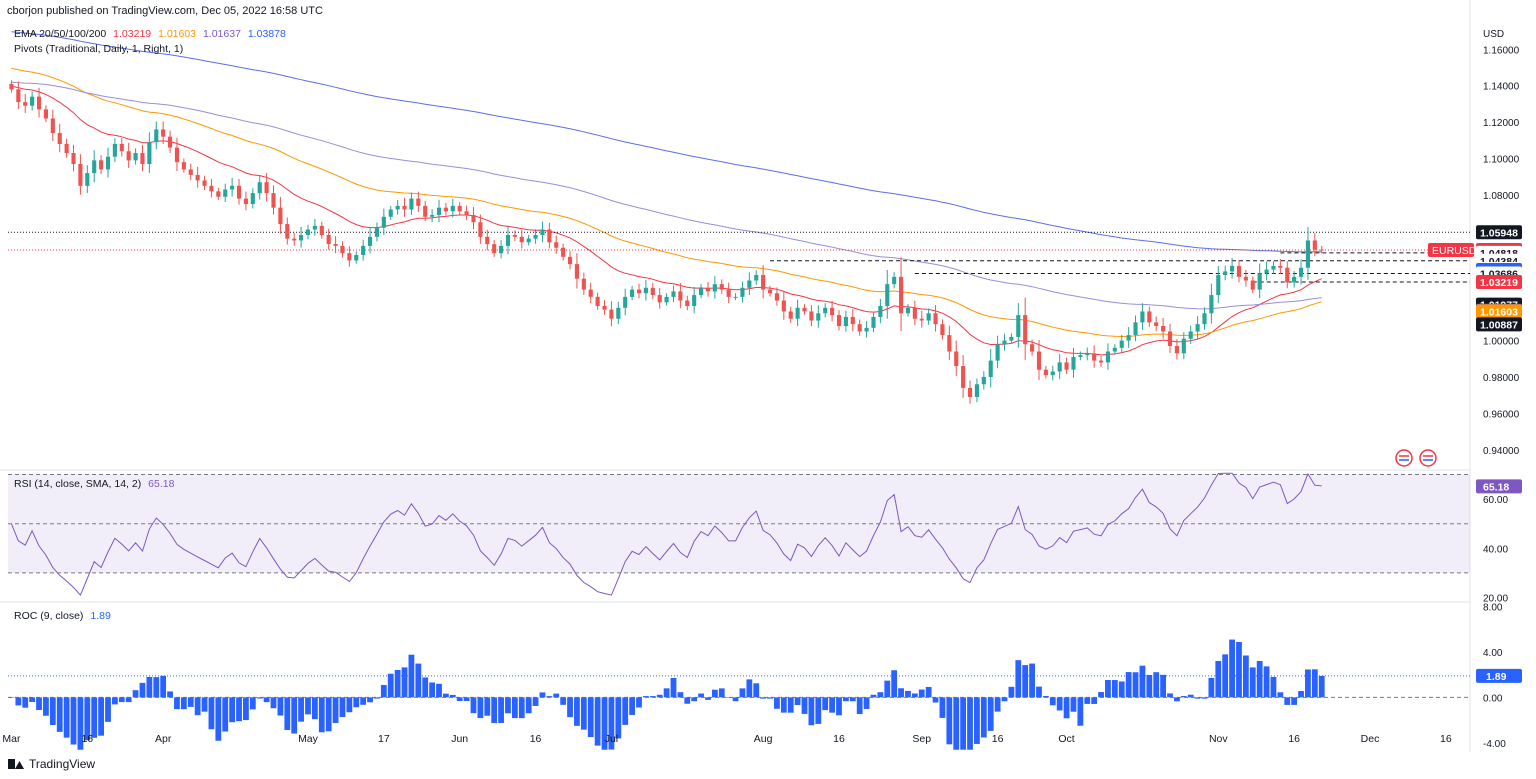 This screenshot has width=1536, height=779. What do you see at coordinates (1416, 458) in the screenshot?
I see `event-flags` at bounding box center [1416, 458].